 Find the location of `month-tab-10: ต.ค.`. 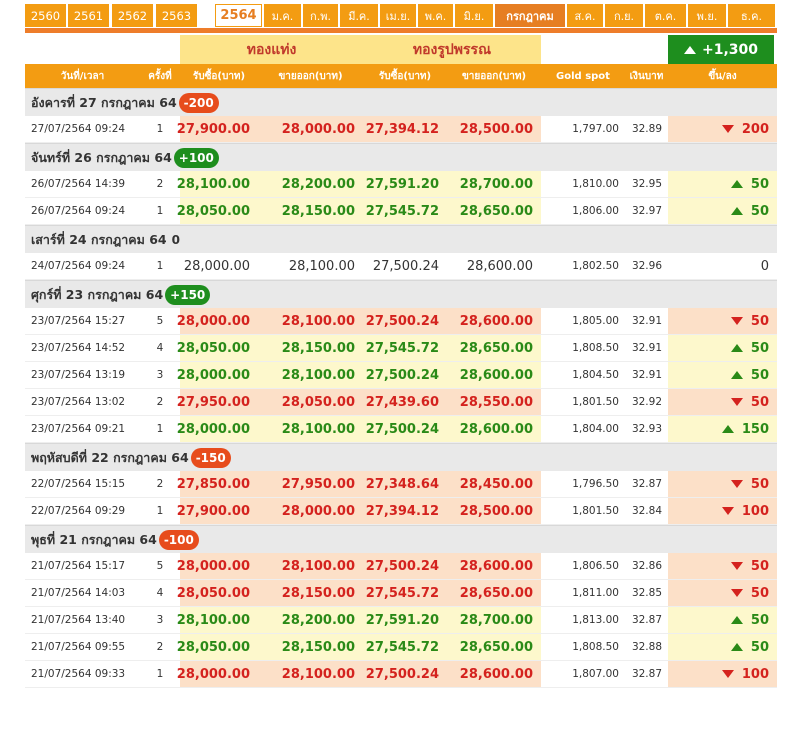

month-tab-10: ต.ค. is located at coordinates (665, 15).